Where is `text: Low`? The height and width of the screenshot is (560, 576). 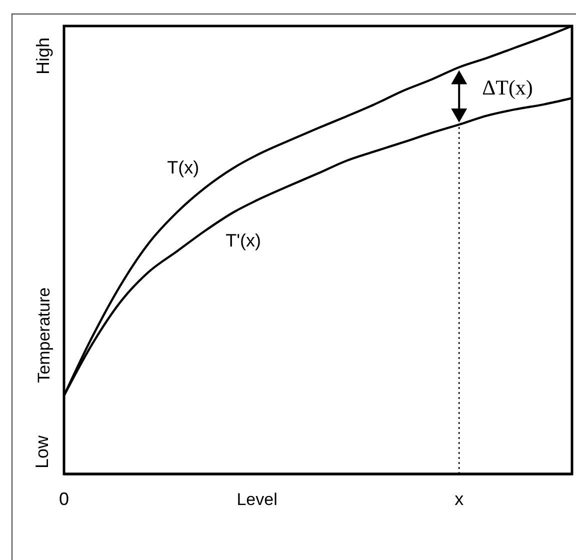 text: Low is located at coordinates (42, 451).